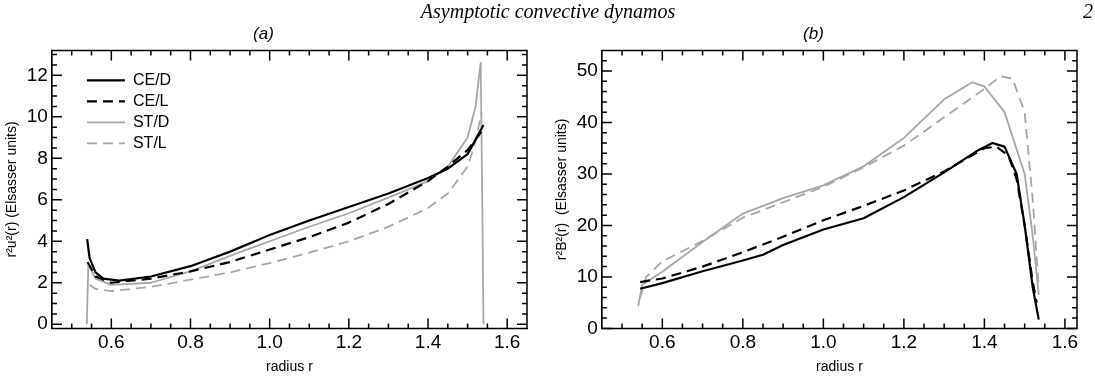  Describe the element at coordinates (42, 281) in the screenshot. I see `y-tick-label: 2` at that location.